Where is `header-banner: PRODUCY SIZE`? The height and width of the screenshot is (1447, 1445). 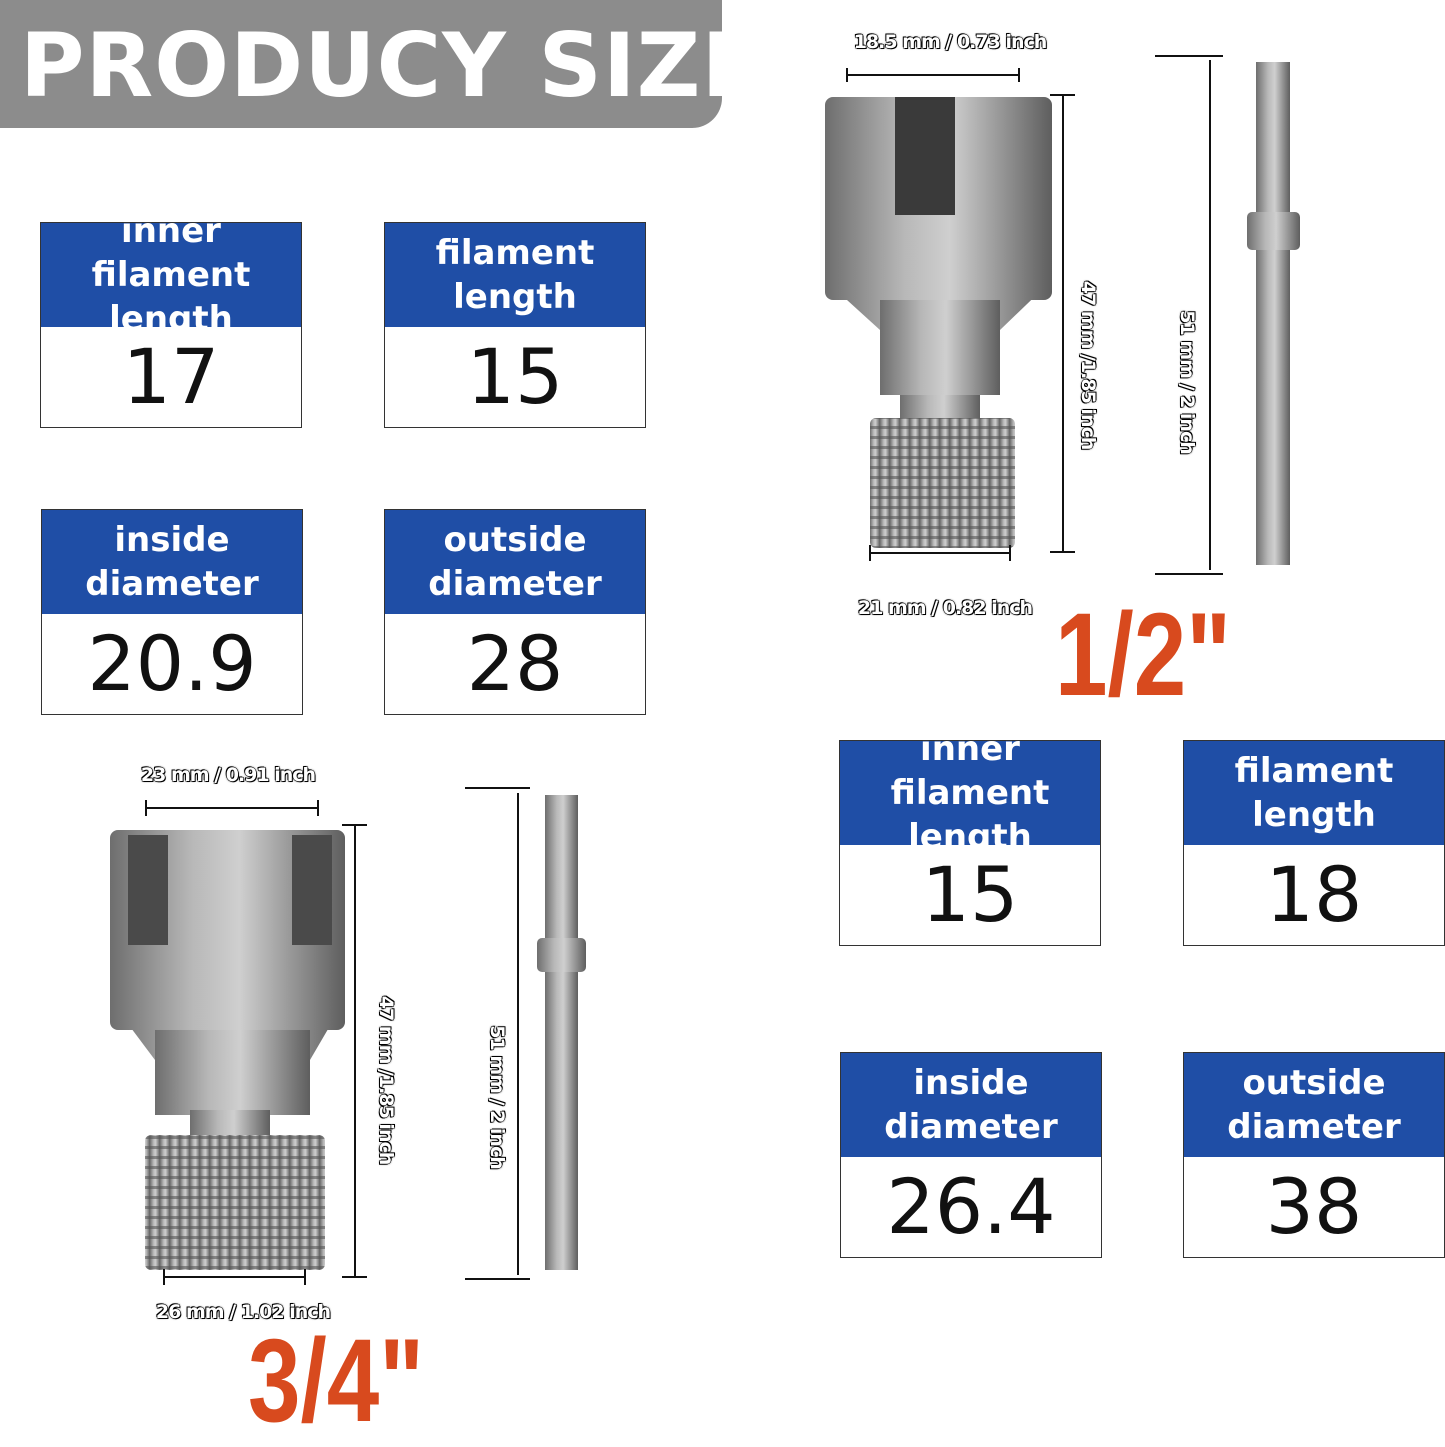 header-banner: PRODUCY SIZE is located at coordinates (381, 64).